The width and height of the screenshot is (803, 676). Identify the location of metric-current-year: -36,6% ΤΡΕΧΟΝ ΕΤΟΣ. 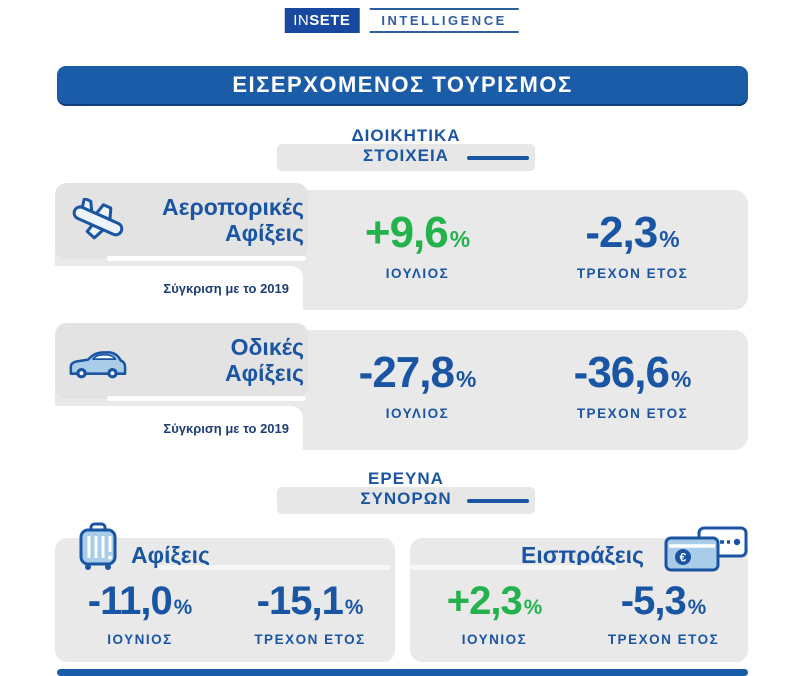
(632, 386).